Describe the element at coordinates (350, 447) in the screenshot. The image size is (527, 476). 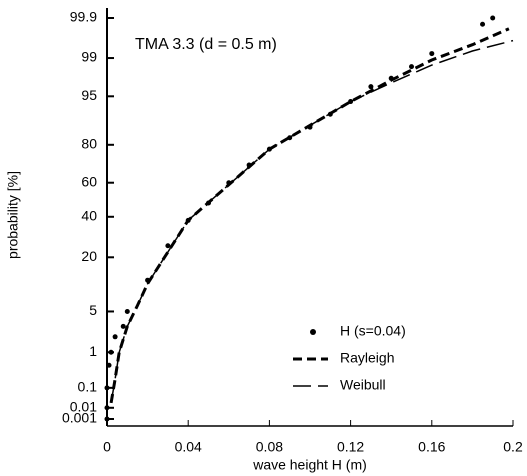
I see `x-tick-label: 0.12` at that location.